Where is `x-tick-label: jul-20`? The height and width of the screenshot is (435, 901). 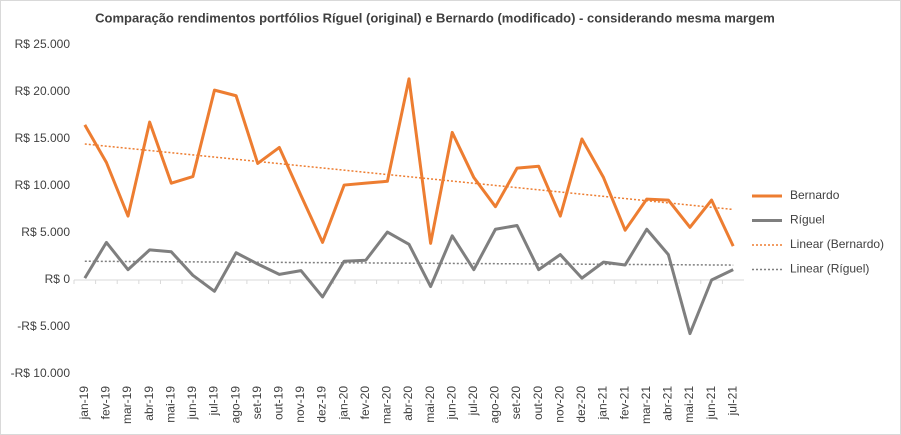
x-tick-label: jul-20 is located at coordinates (473, 401).